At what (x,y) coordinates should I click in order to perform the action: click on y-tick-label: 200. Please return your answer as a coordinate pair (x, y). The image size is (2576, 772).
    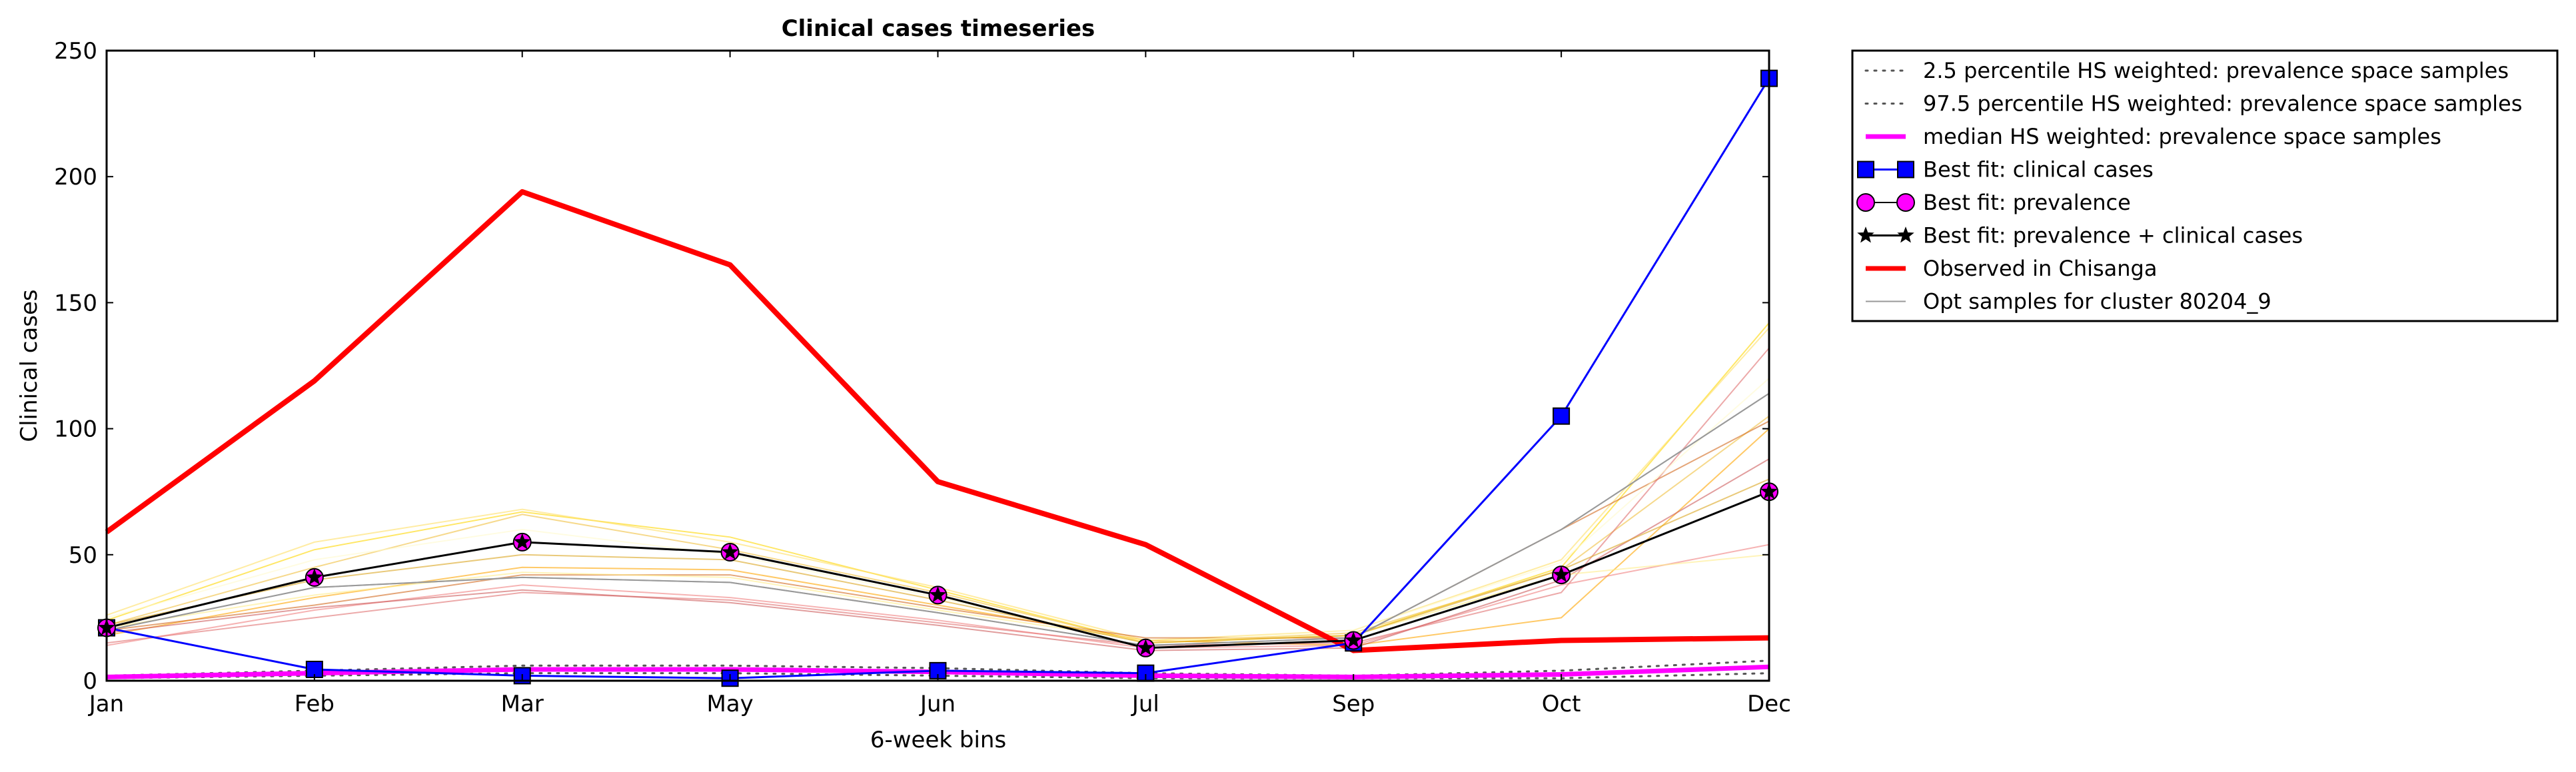
    Looking at the image, I should click on (75, 177).